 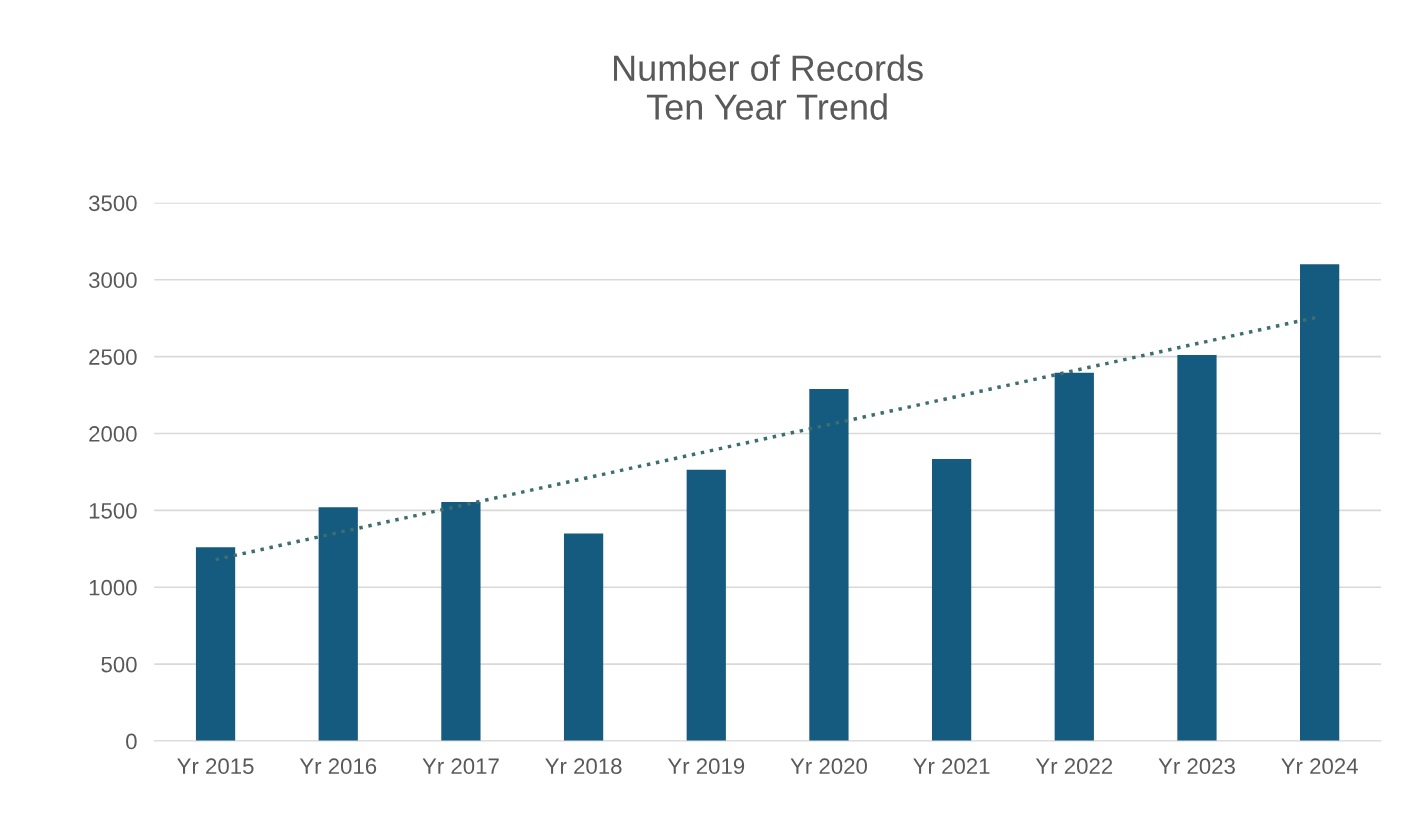 What do you see at coordinates (828, 766) in the screenshot?
I see `x-tick-label: Yr 2020` at bounding box center [828, 766].